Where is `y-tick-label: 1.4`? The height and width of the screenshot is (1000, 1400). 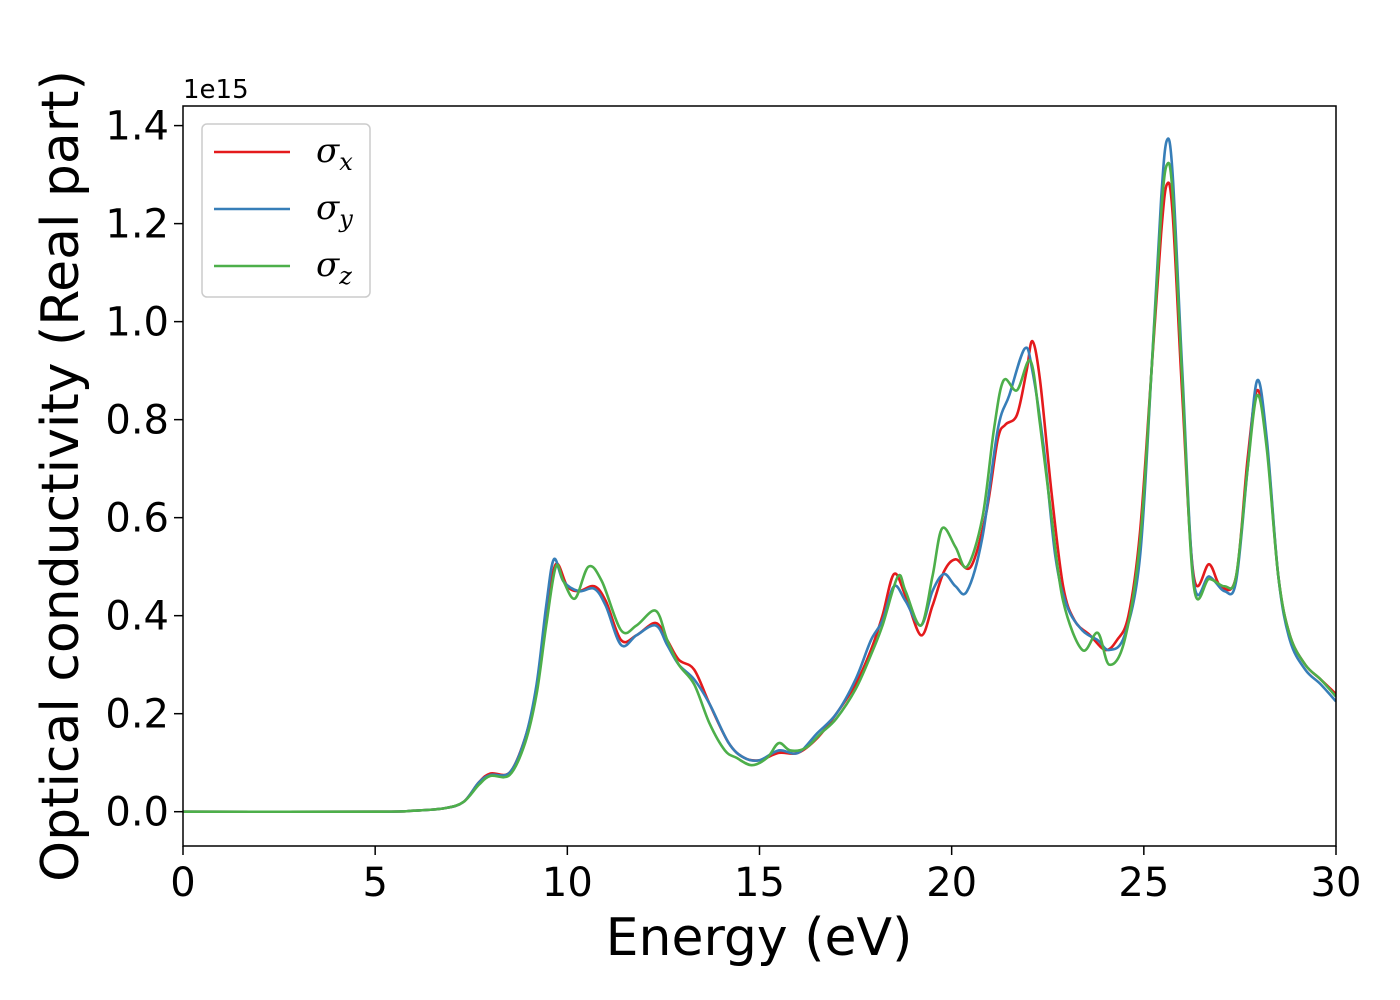
y-tick-label: 1.4 is located at coordinates (137, 127).